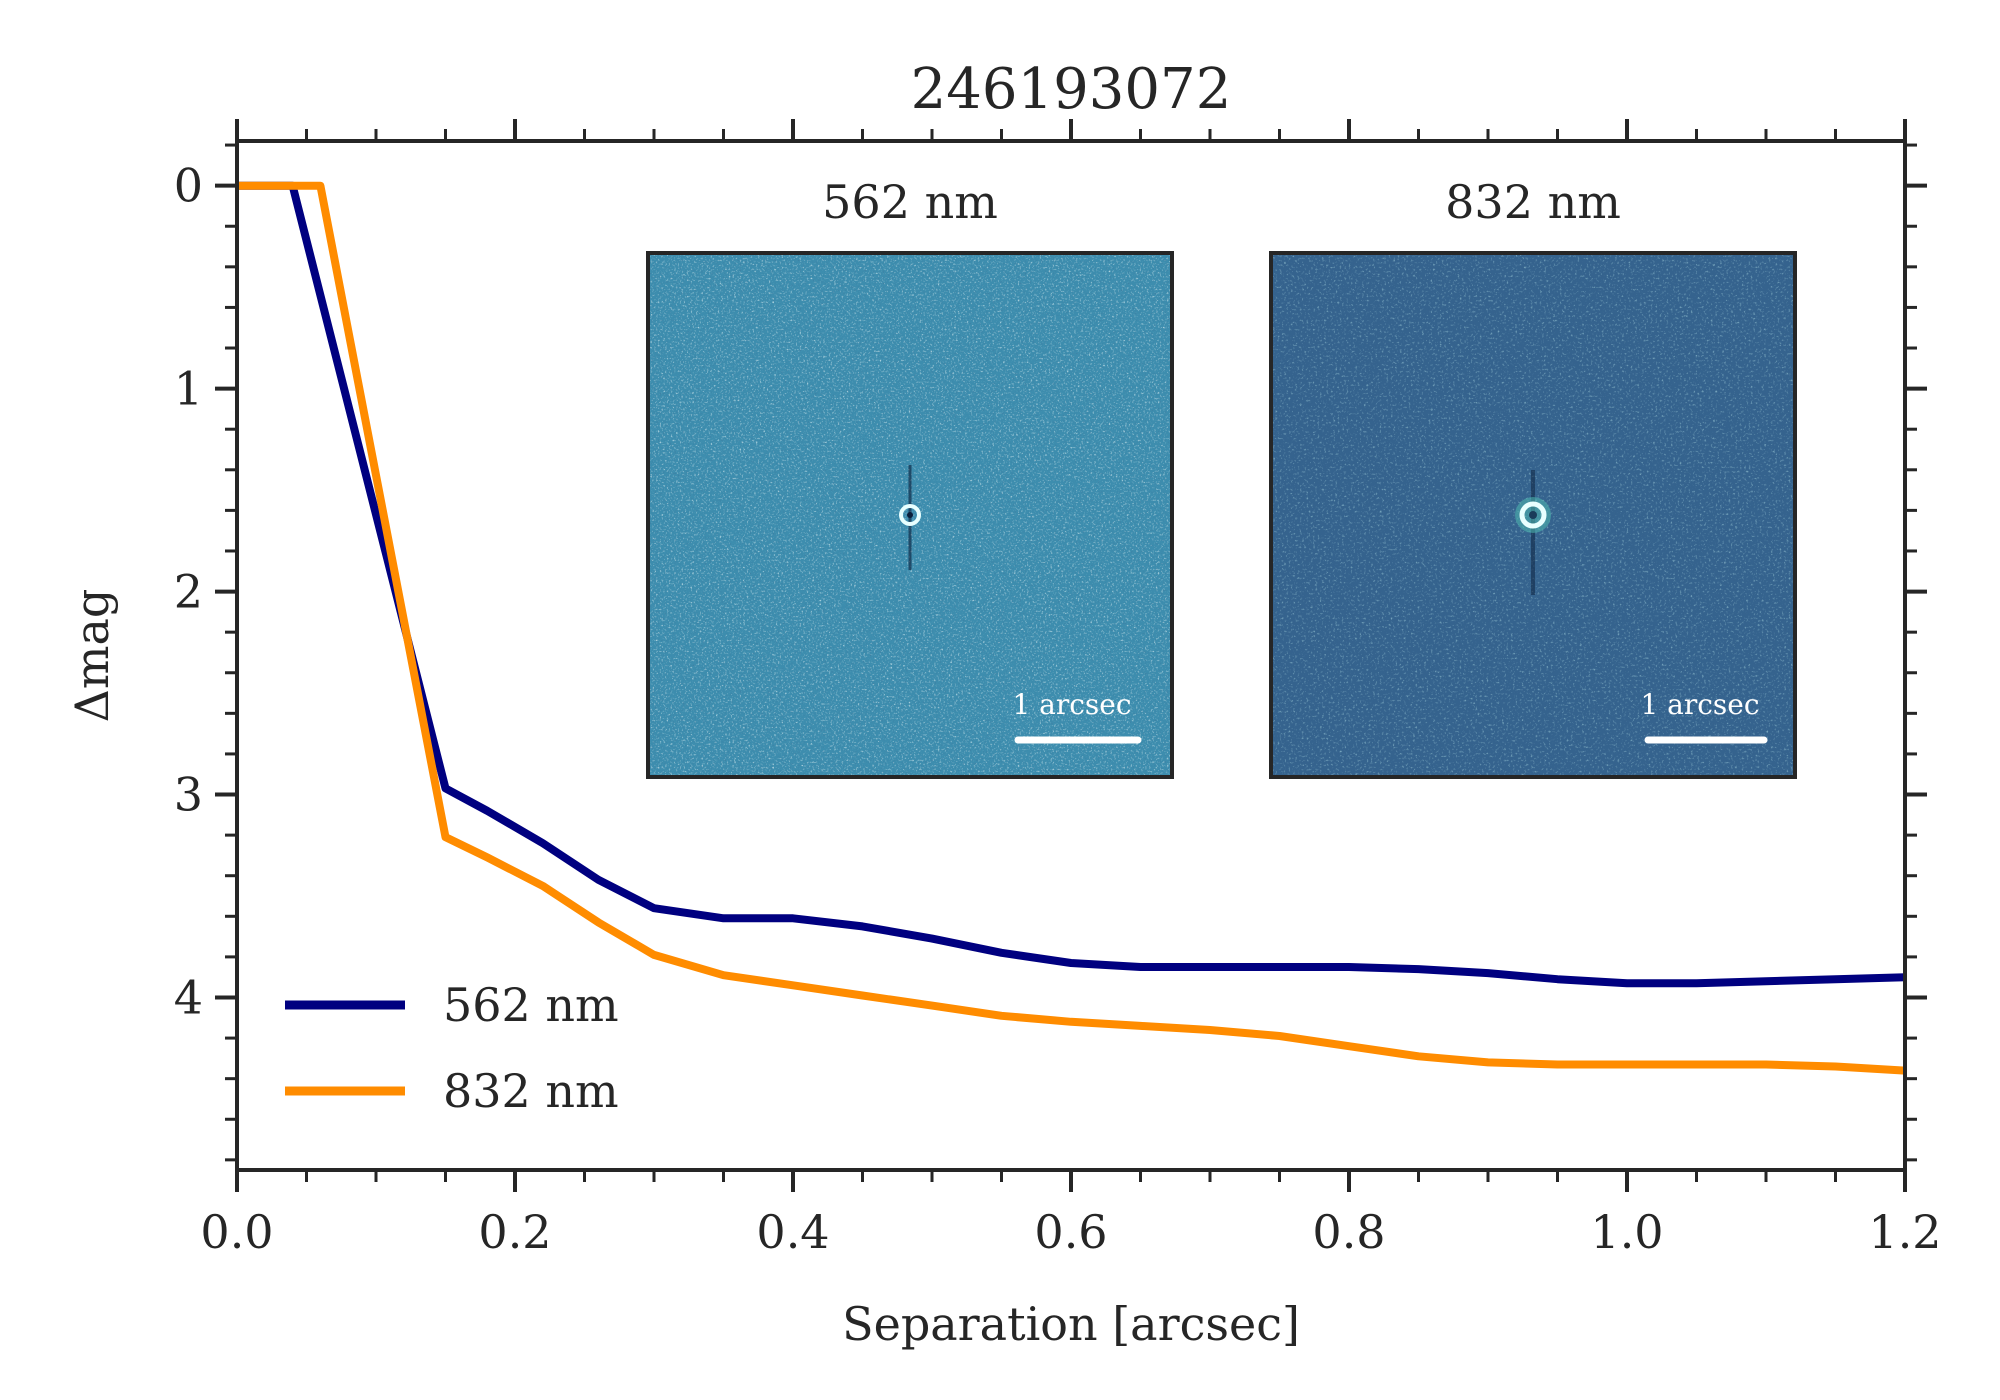 This screenshot has height=1400, width=2000. Describe the element at coordinates (792, 1232) in the screenshot. I see `x-tick-label: 0.4` at that location.